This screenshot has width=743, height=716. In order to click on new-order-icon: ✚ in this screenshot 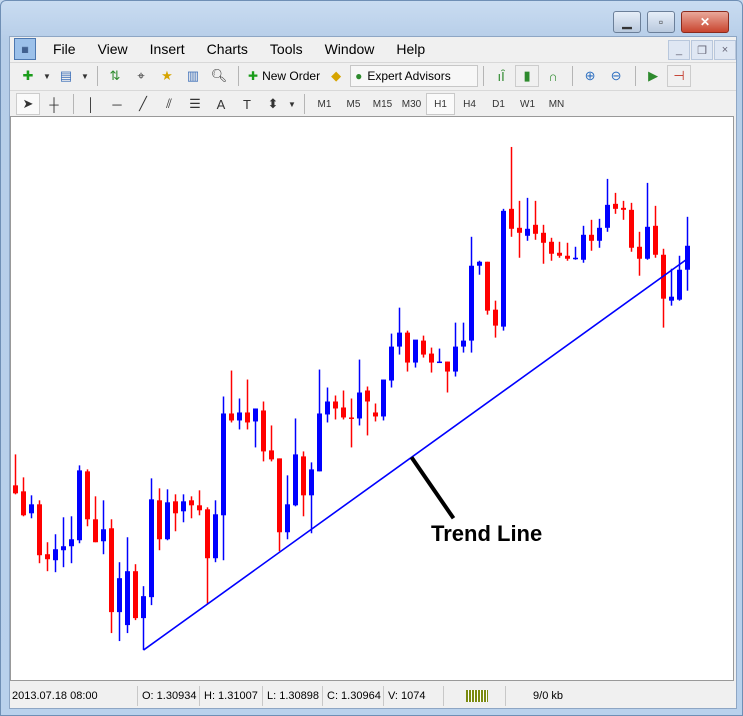, I will do `click(253, 76)`.